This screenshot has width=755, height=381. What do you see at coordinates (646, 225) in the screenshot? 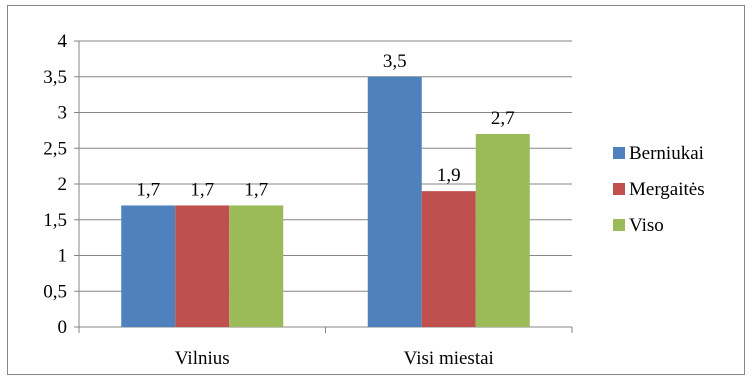
I see `legend-label: Viso` at bounding box center [646, 225].